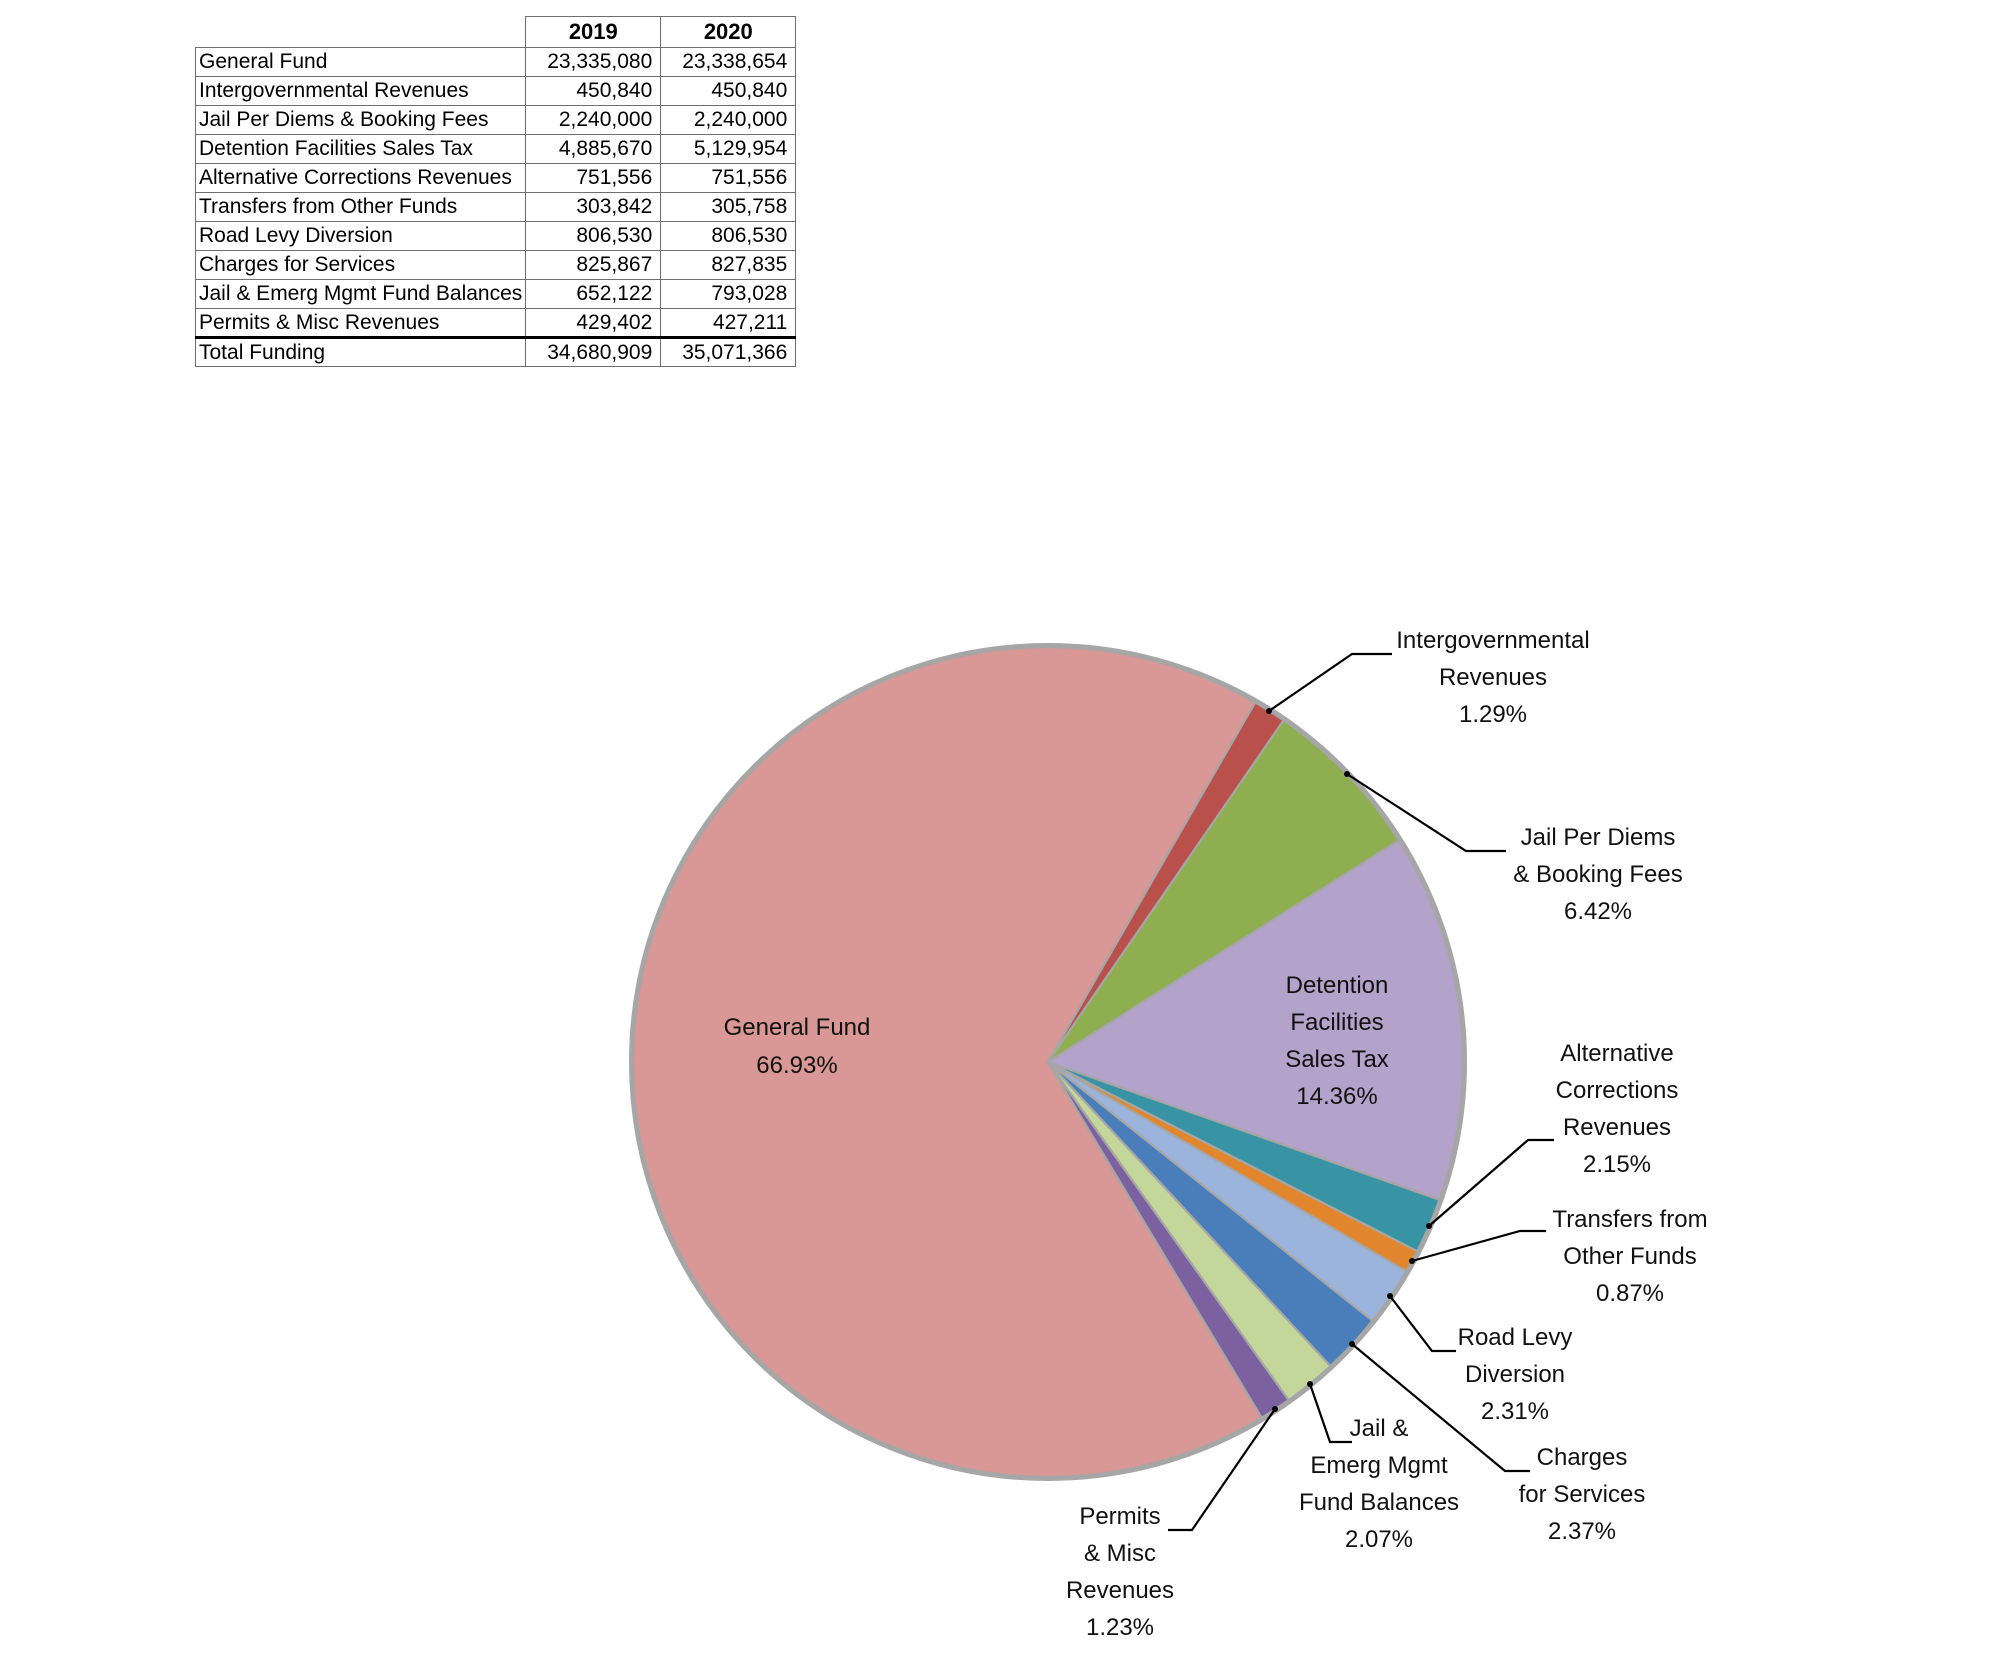 The height and width of the screenshot is (1668, 2000). I want to click on leader-line-alternative-corrections-revenues, so click(1491, 1182).